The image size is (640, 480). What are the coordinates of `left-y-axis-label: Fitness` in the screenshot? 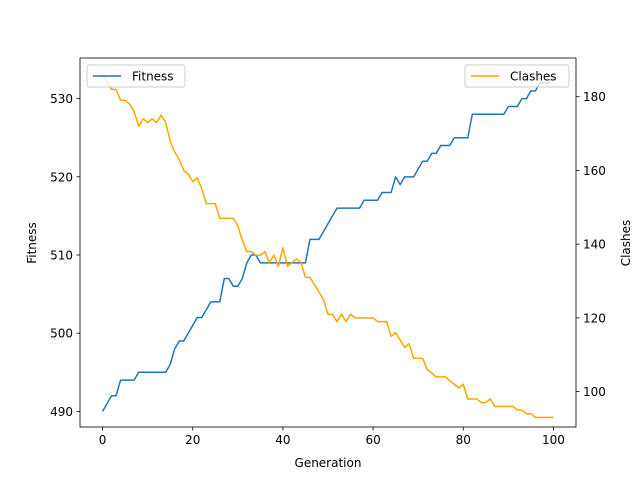 It's located at (32, 243).